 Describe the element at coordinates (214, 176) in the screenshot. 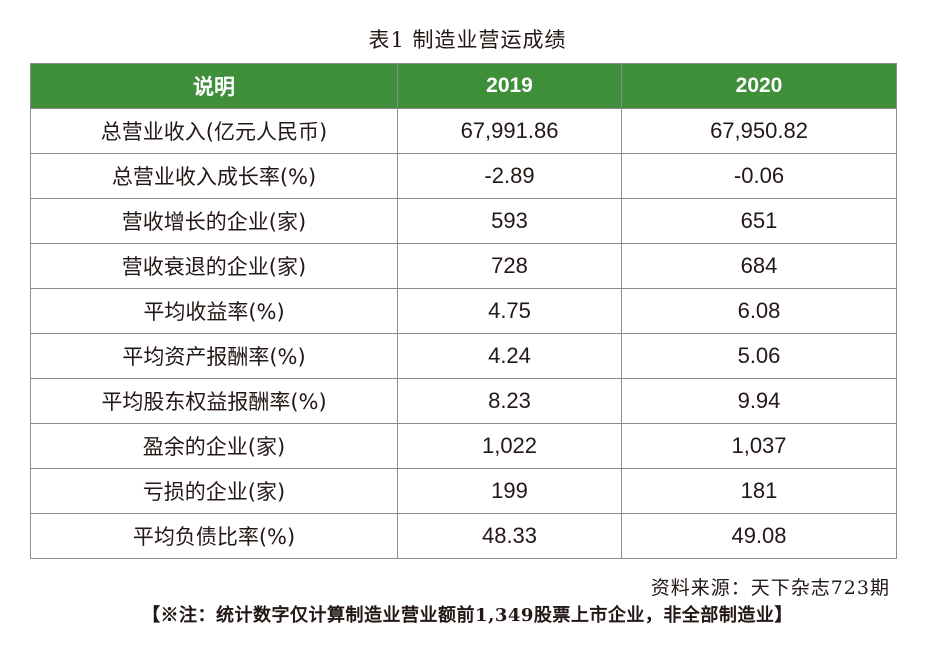

I see `row-label: 总营业收入成长率(%)` at that location.